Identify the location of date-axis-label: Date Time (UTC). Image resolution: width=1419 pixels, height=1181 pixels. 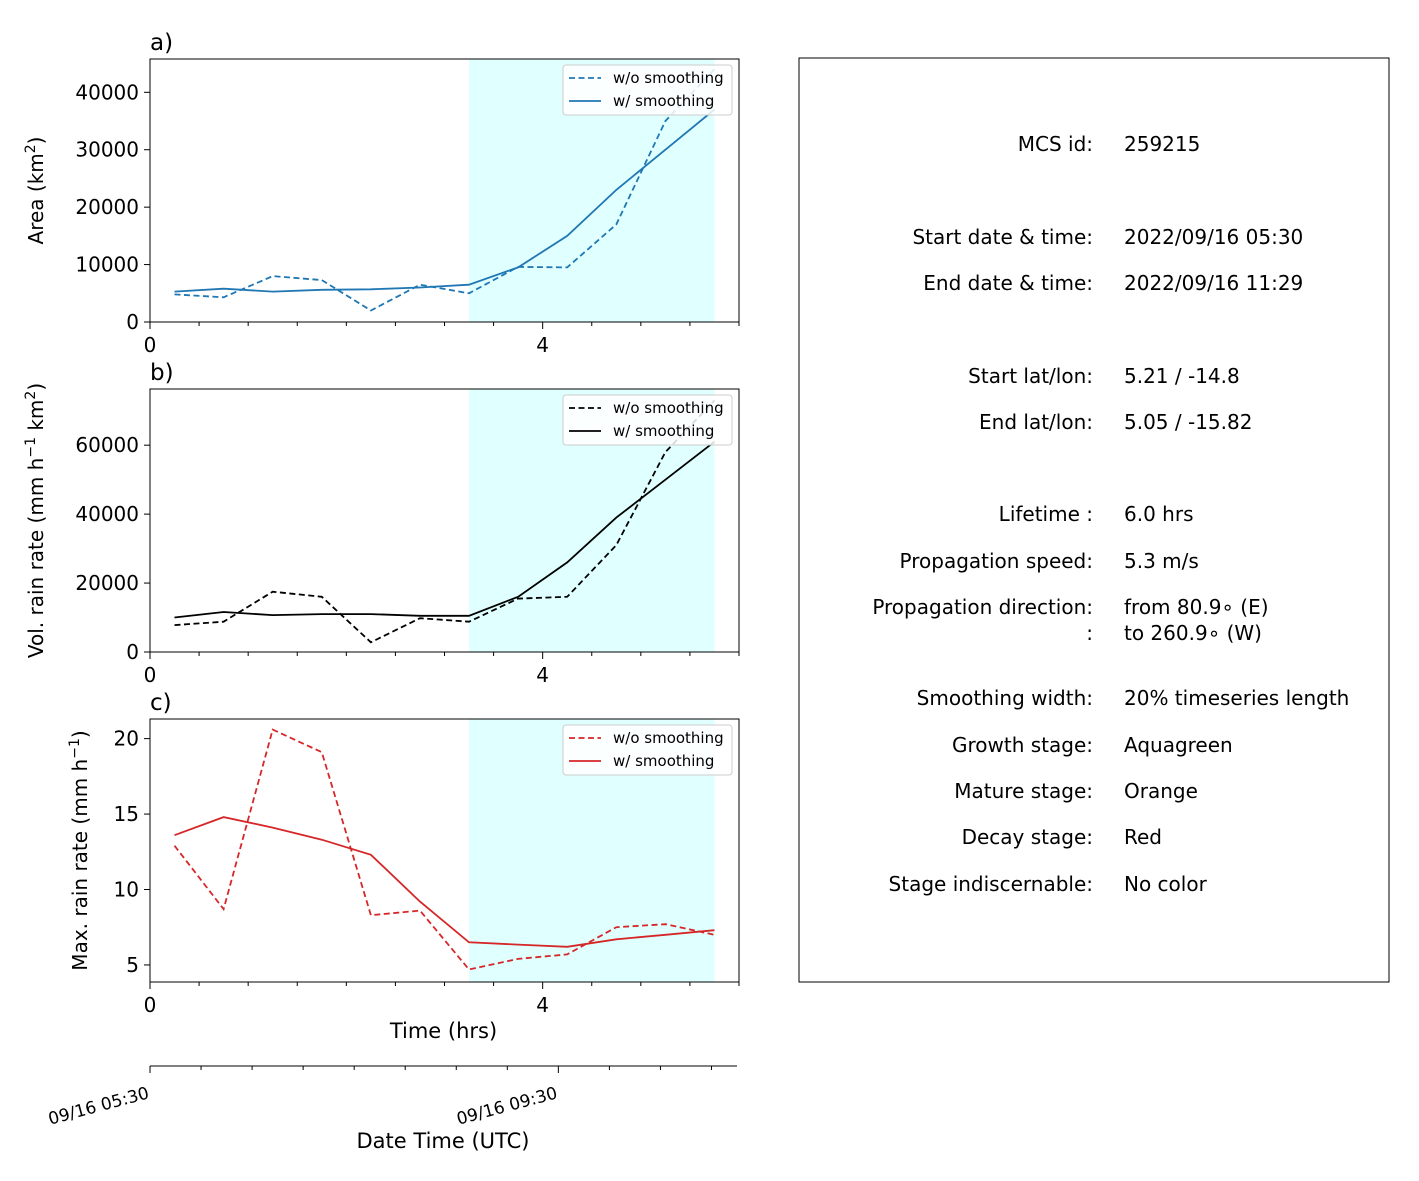
(443, 1141).